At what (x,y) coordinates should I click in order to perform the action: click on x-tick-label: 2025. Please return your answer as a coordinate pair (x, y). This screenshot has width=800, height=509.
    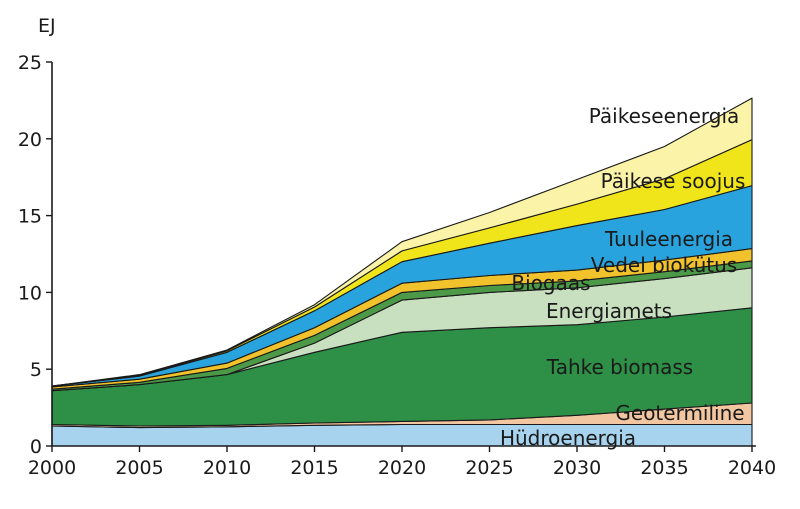
    Looking at the image, I should click on (489, 468).